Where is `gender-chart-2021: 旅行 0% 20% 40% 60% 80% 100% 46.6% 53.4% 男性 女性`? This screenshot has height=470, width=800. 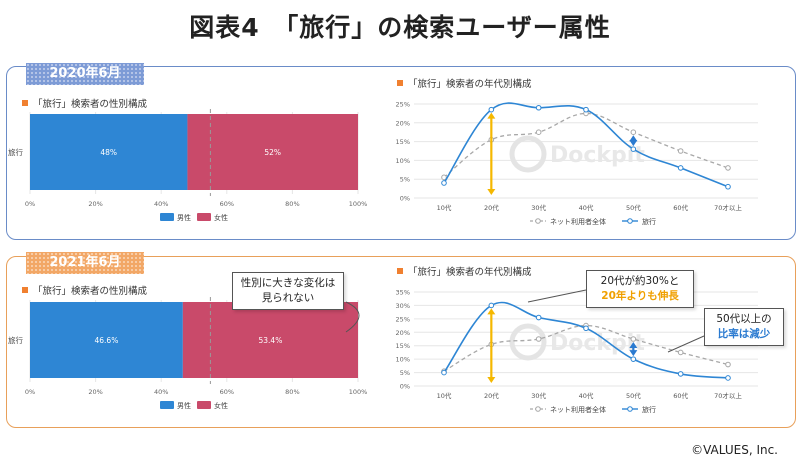 gender-chart-2021: 旅行 0% 20% 40% 60% 80% 100% 46.6% 53.4% 男性 女性 is located at coordinates (187, 353).